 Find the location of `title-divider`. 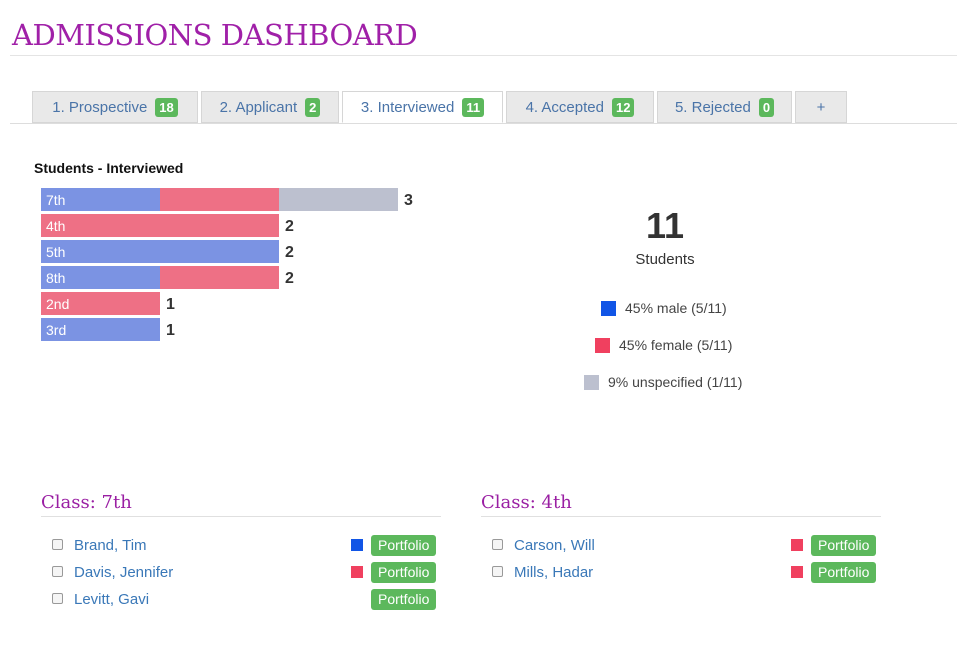

title-divider is located at coordinates (483, 55).